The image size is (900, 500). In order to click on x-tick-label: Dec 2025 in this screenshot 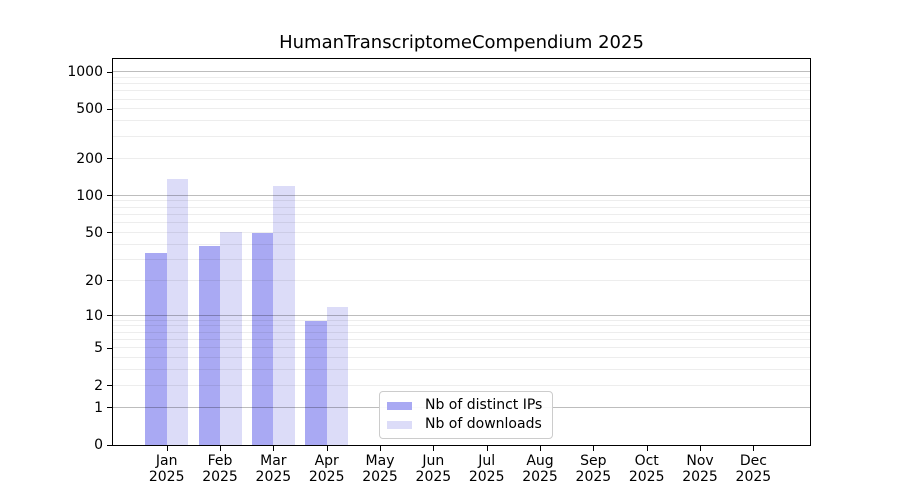, I will do `click(753, 469)`.